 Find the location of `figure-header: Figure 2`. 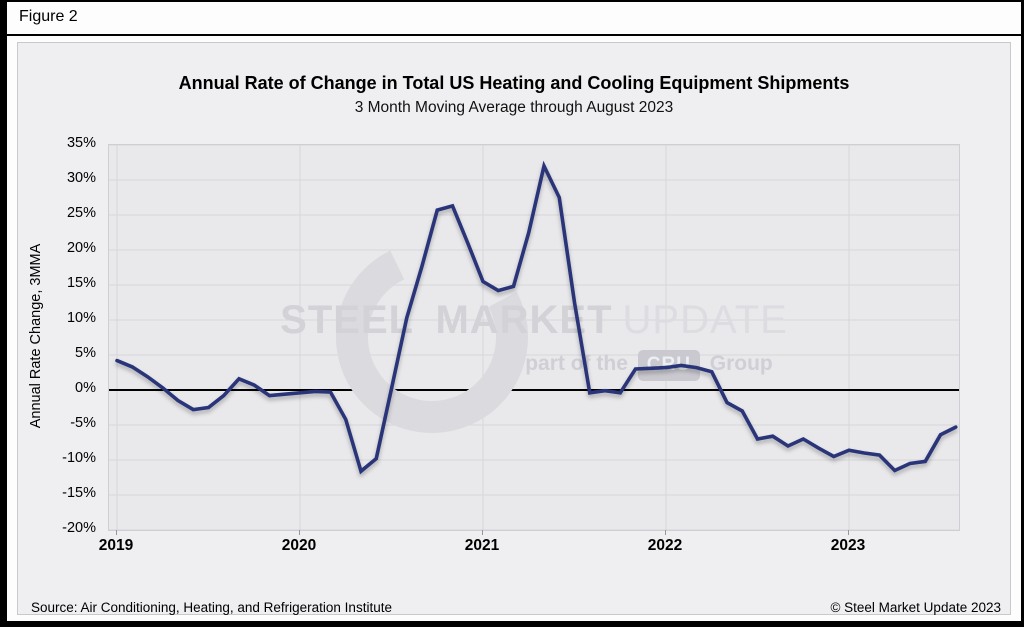

figure-header: Figure 2 is located at coordinates (514, 19).